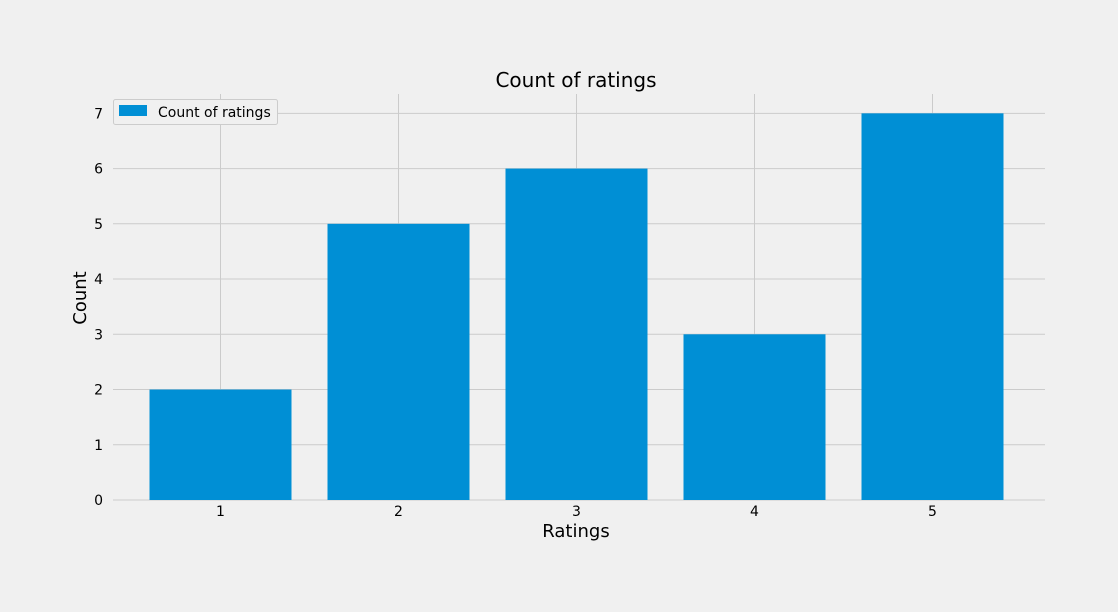  I want to click on x-tick-label: 5, so click(932, 512).